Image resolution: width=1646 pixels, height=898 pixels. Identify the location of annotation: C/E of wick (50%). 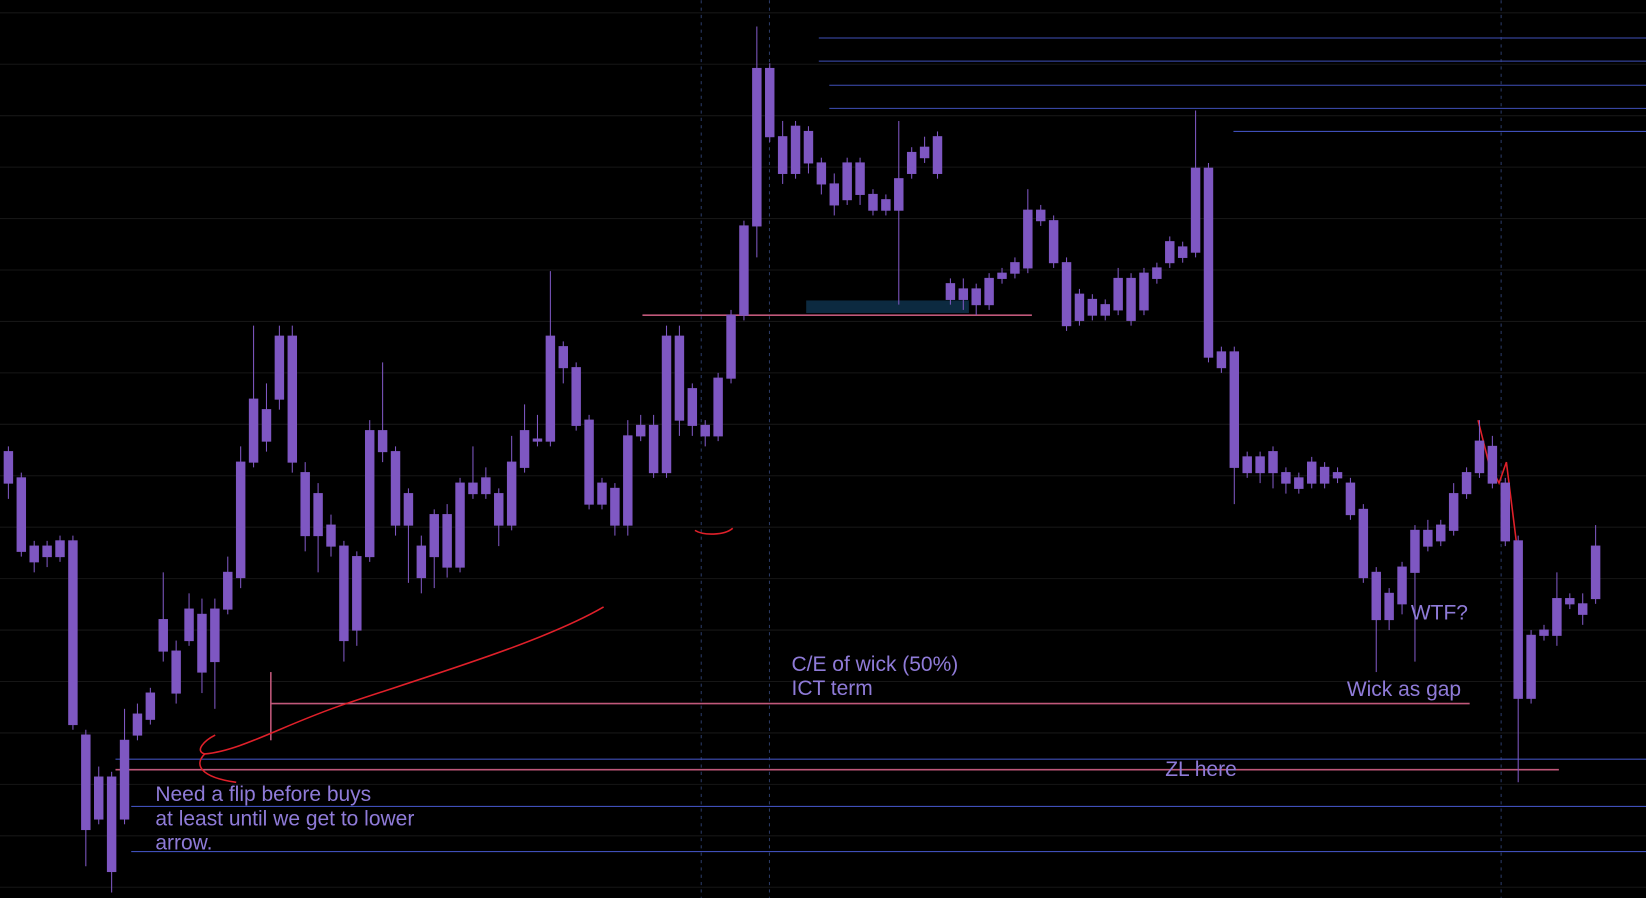
(875, 664).